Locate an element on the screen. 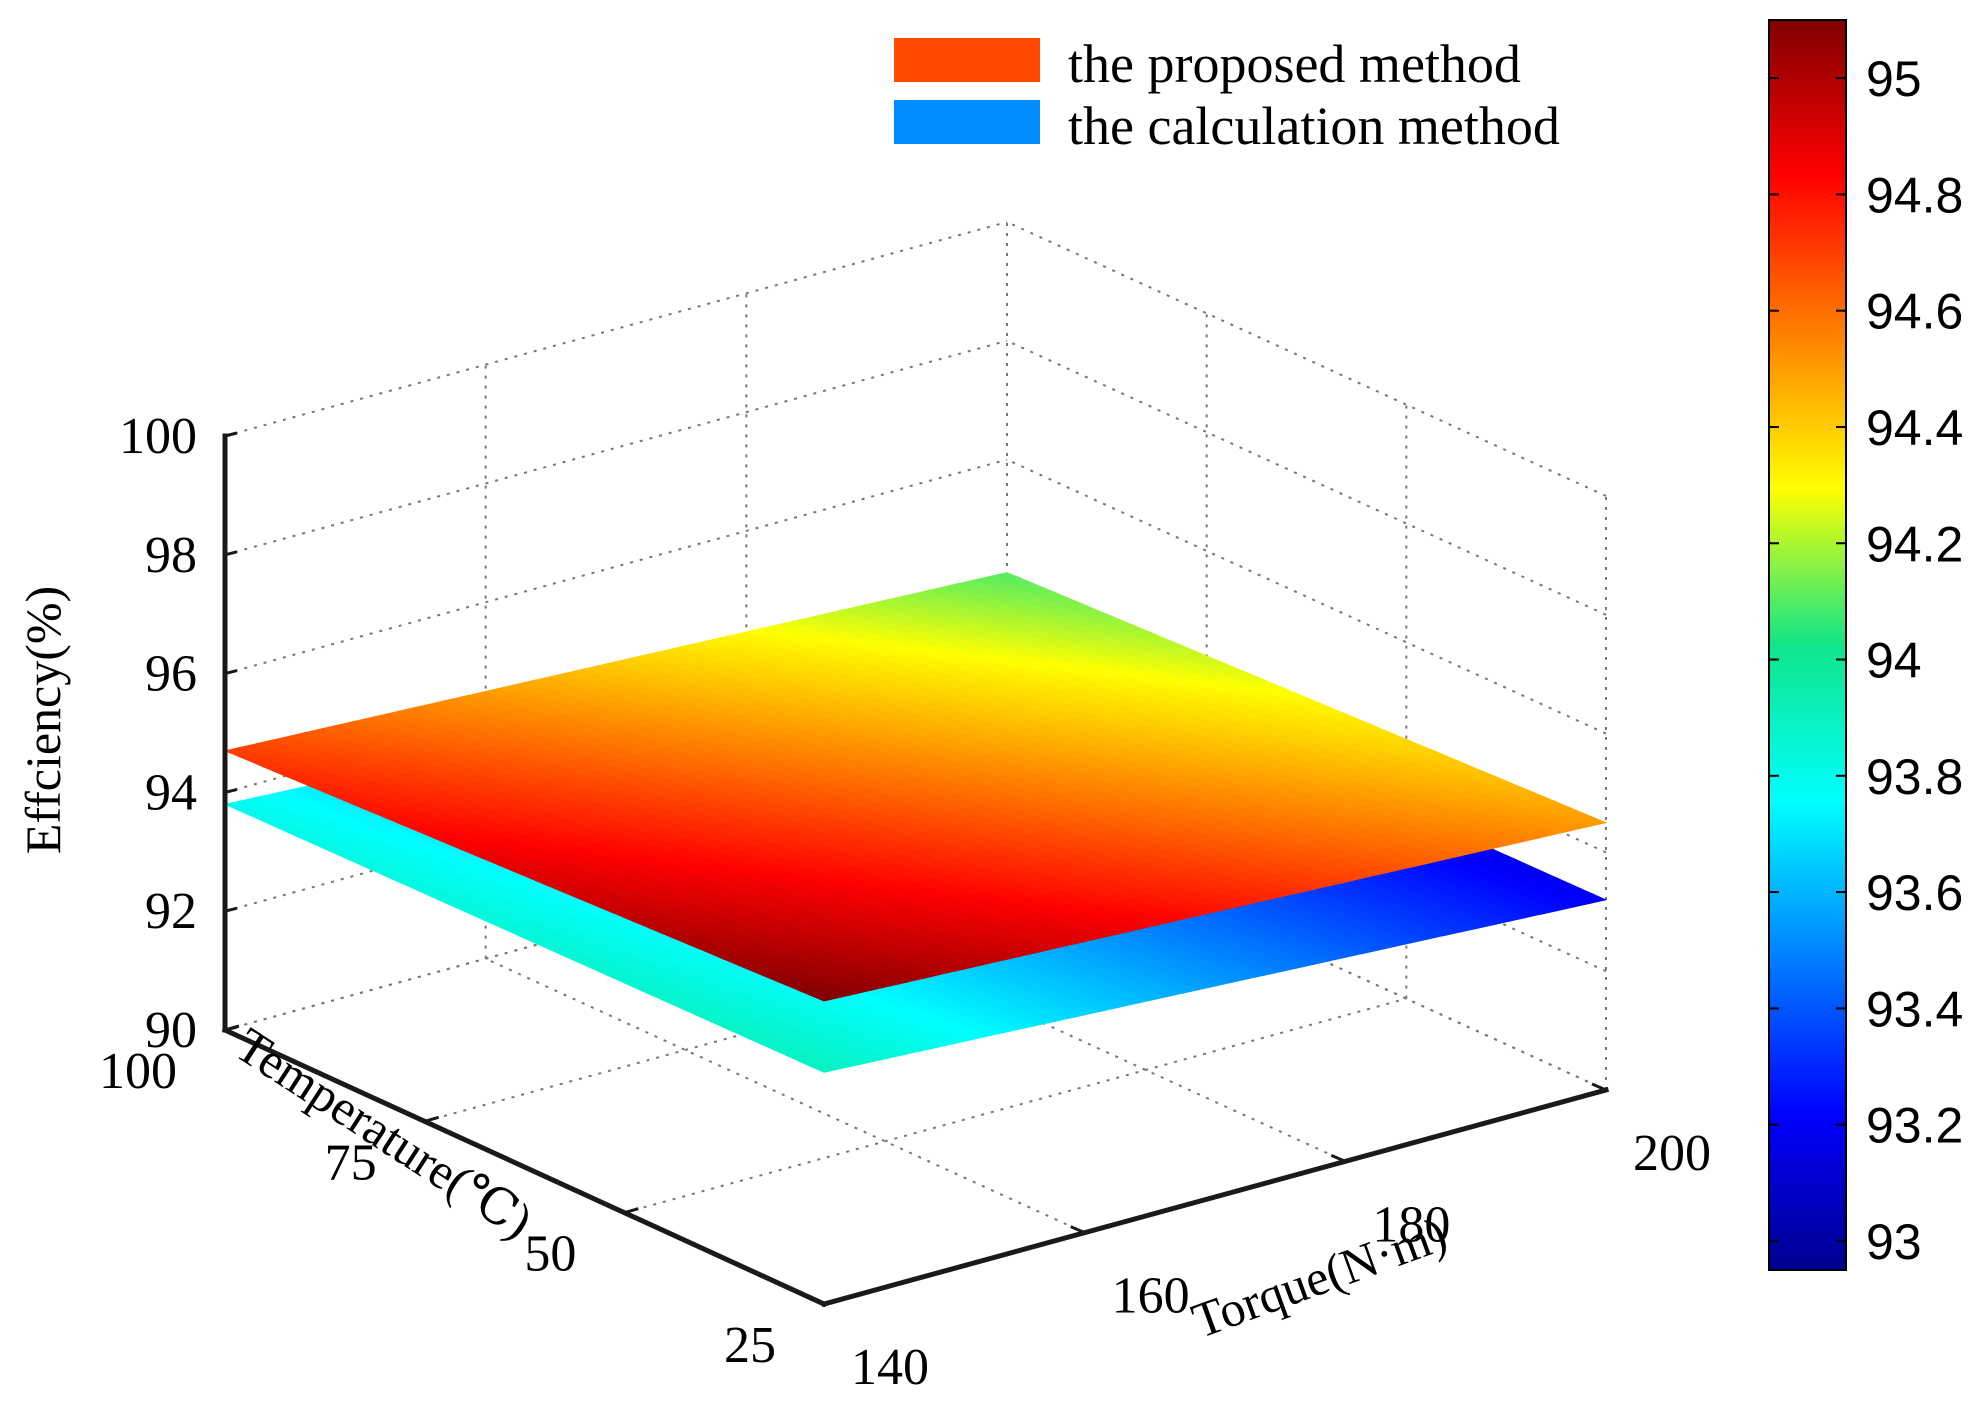 The width and height of the screenshot is (1984, 1426). colorbar-tick-label: 93.6 is located at coordinates (1914, 893).